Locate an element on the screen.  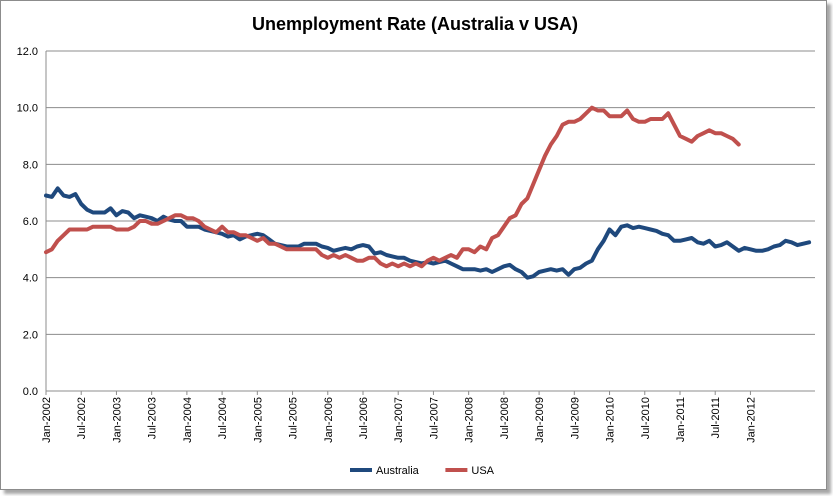
chart-title: Unemployment Rate (Australia v USA) is located at coordinates (415, 24).